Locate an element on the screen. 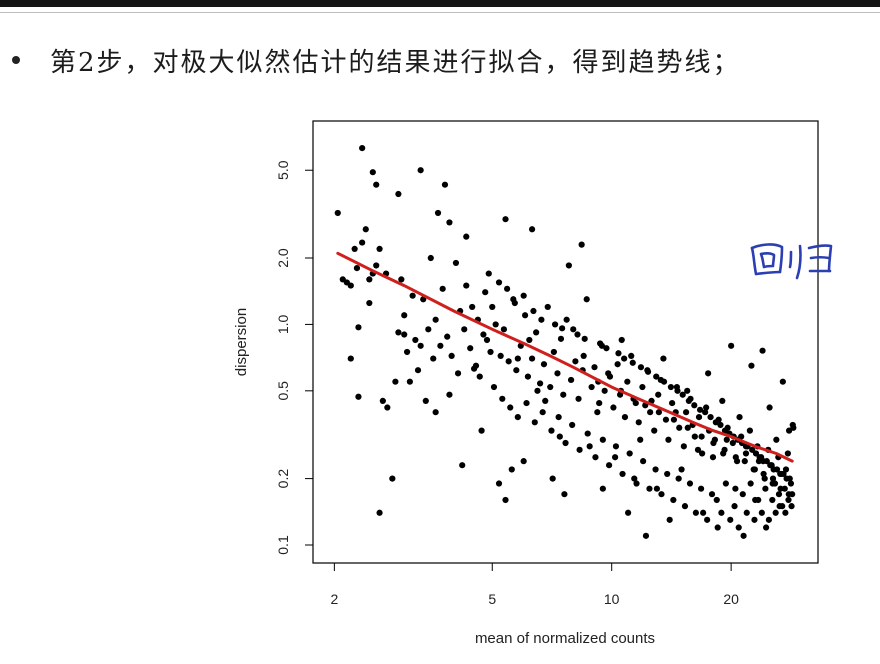 The width and height of the screenshot is (880, 664). y-tick-label: 5.0 is located at coordinates (283, 170).